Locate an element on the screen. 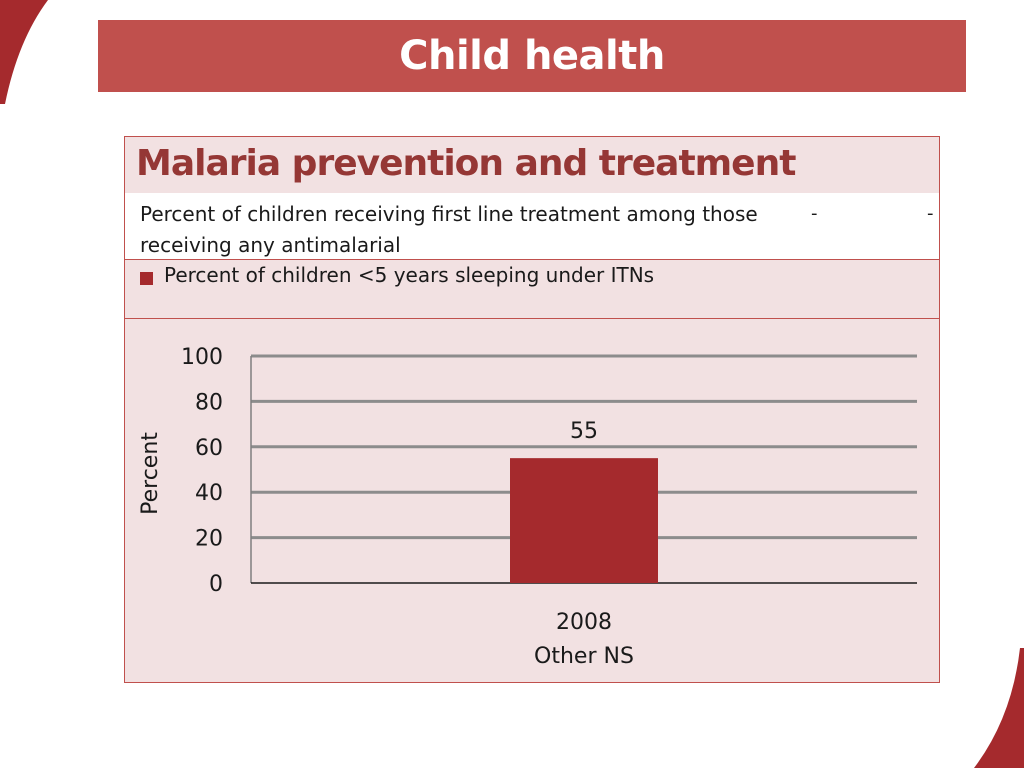 The image size is (1024, 768). heading-row: Malaria prevention and treatment is located at coordinates (532, 165).